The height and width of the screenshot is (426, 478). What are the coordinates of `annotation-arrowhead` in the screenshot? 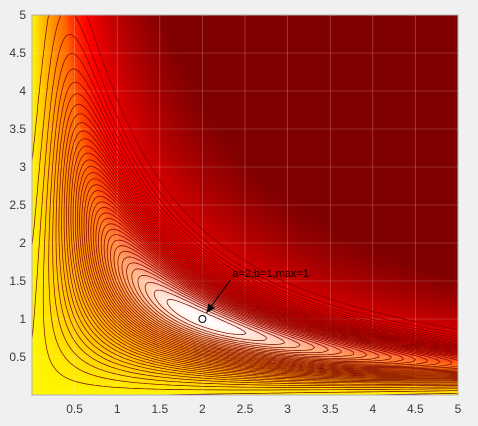 It's located at (210, 308).